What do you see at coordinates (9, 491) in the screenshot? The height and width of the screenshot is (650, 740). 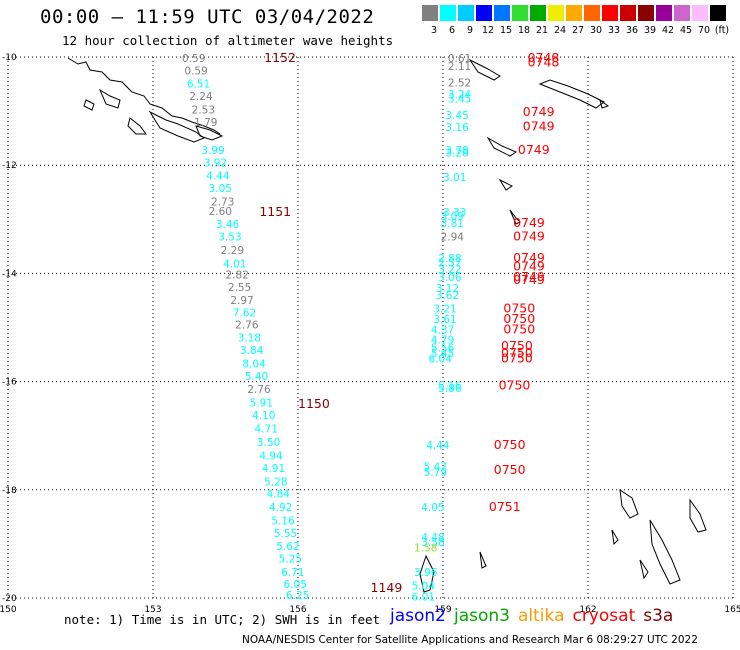 I see `y-tick-label: -18` at bounding box center [9, 491].